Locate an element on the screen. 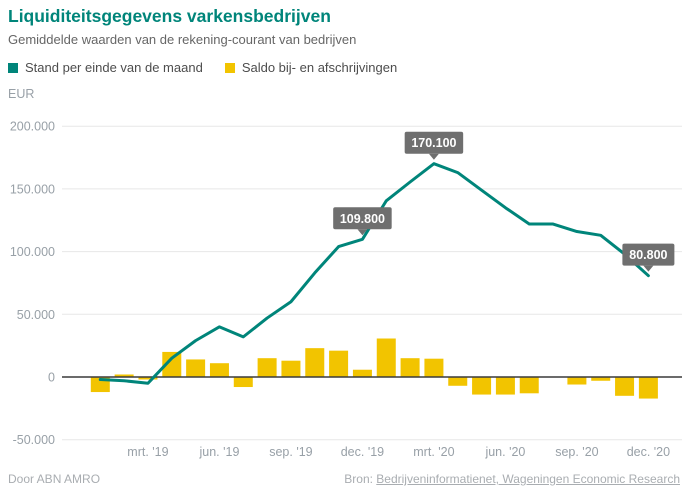 Image resolution: width=688 pixels, height=494 pixels. bar-sep. '20 is located at coordinates (577, 381).